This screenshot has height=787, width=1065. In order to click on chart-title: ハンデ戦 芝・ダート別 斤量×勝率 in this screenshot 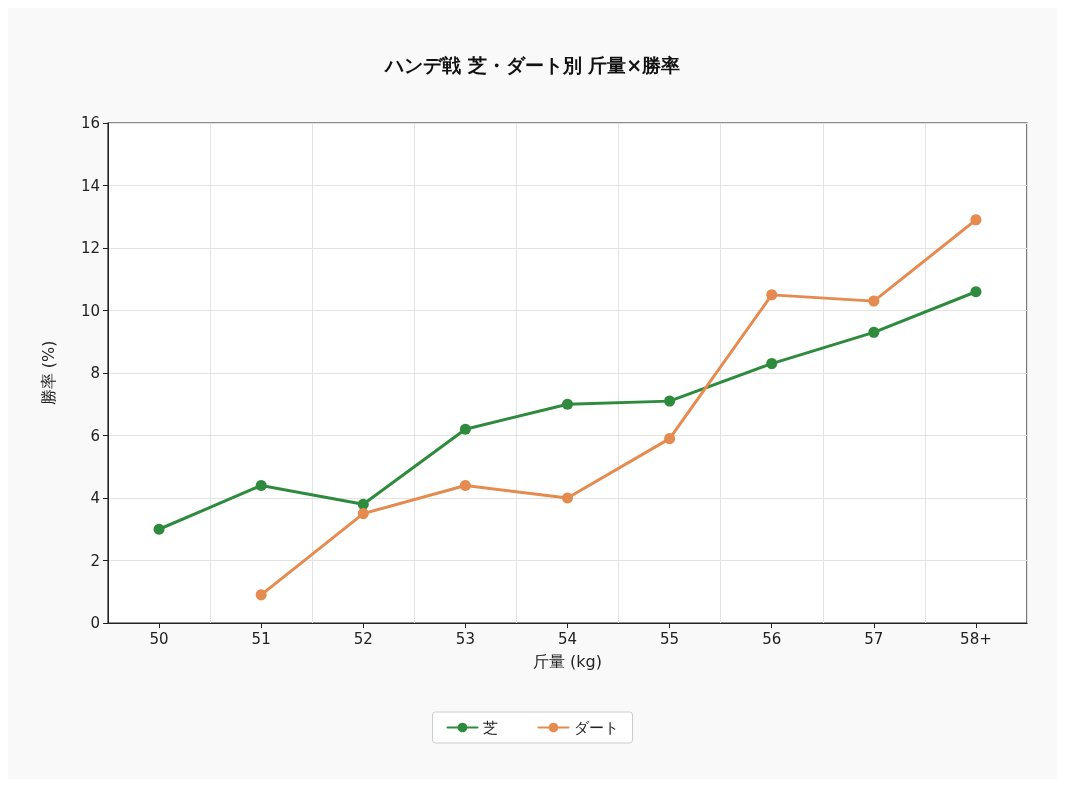, I will do `click(531, 64)`.